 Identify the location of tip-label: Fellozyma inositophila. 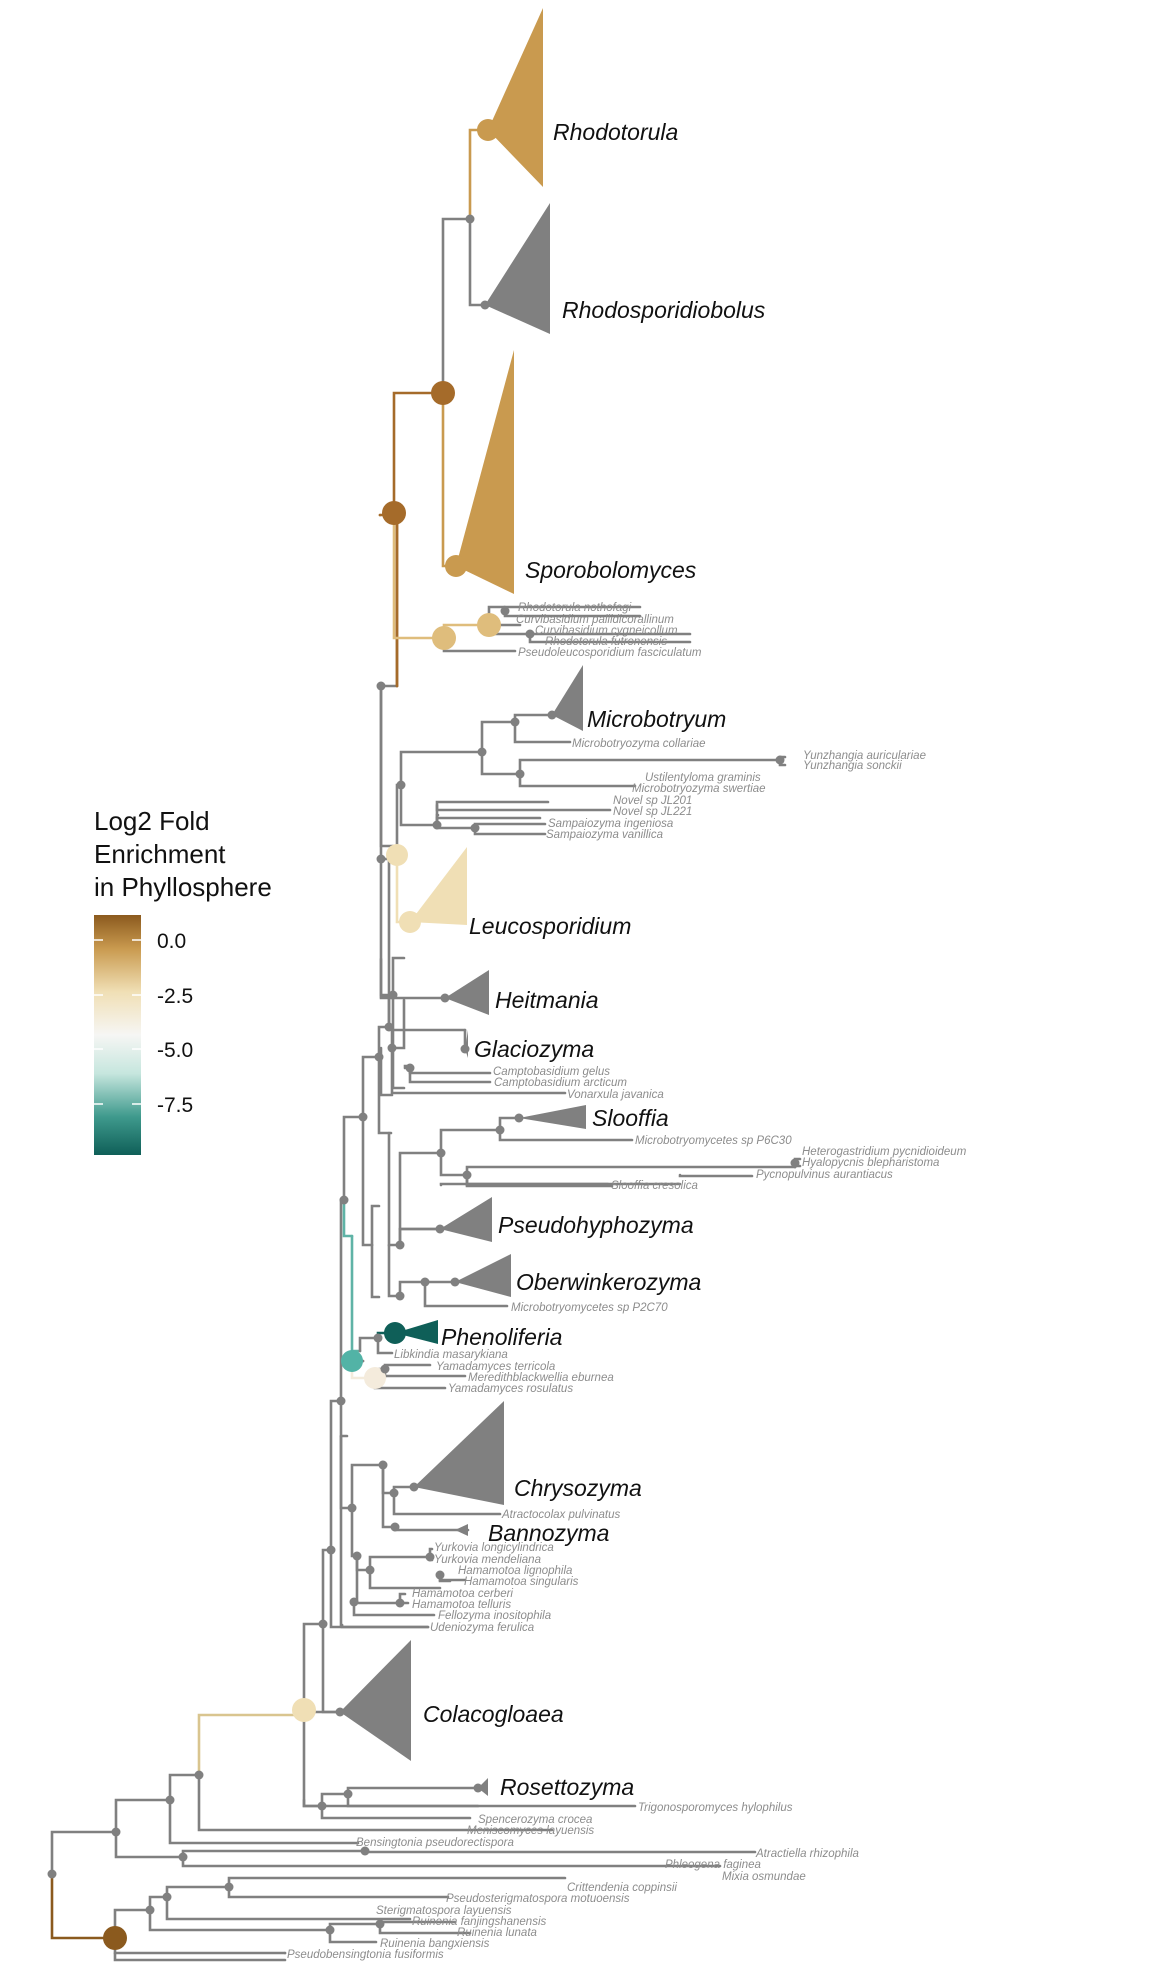
(494, 1616).